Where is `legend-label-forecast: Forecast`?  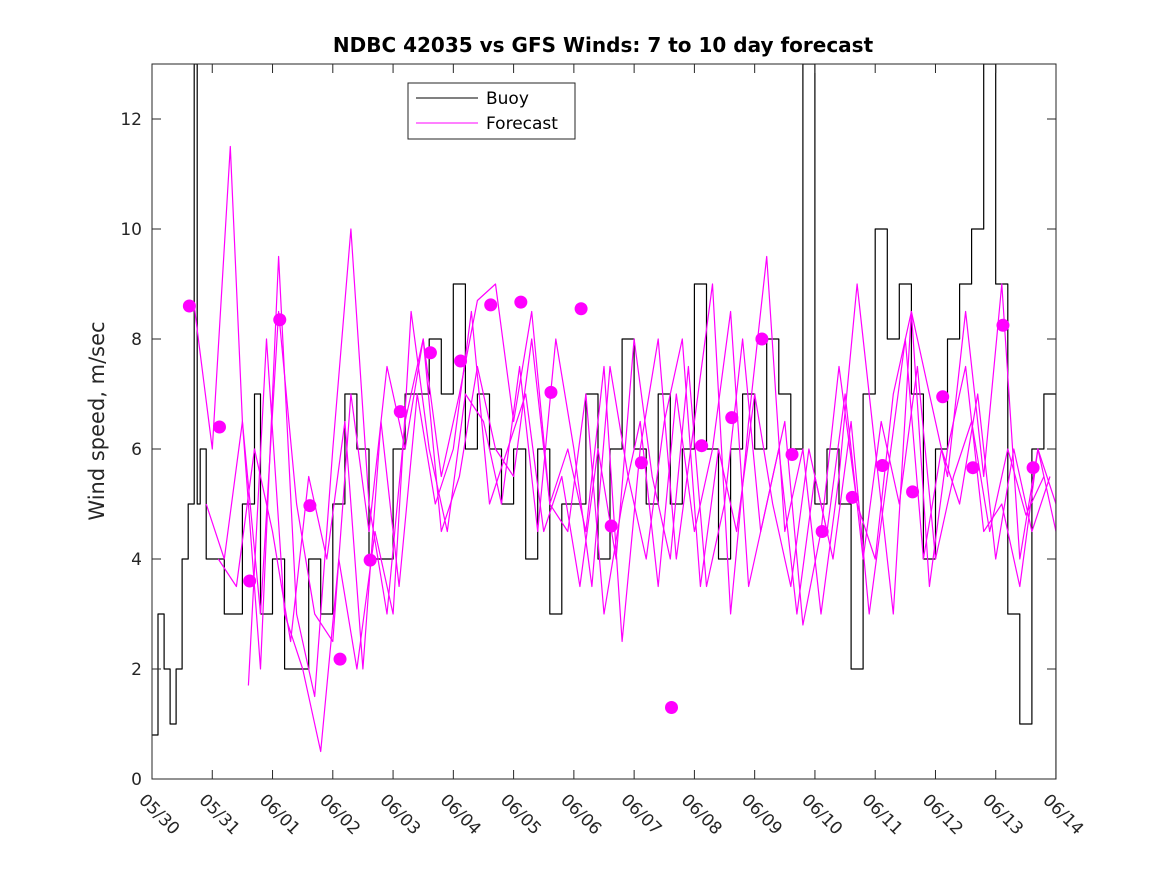
legend-label-forecast: Forecast is located at coordinates (522, 124).